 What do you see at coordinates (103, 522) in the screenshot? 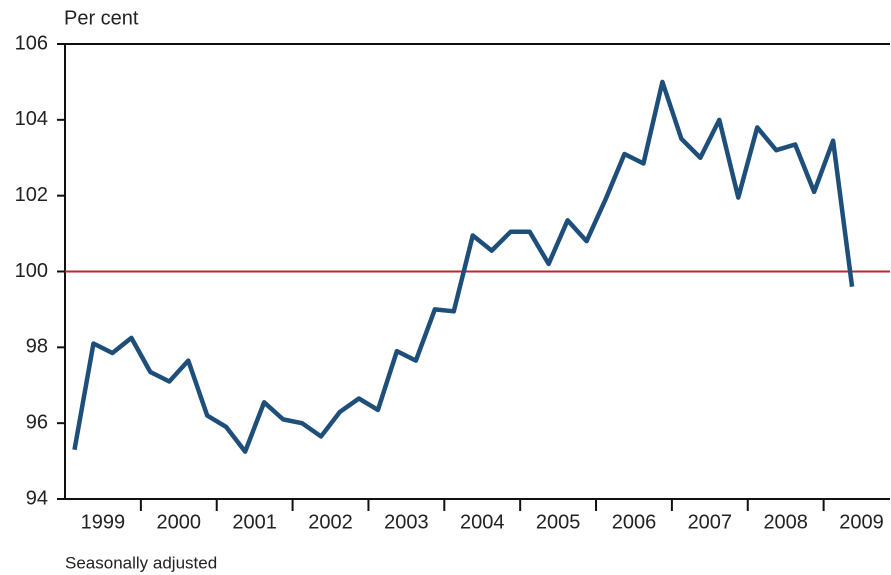
I see `x-tick-label: 1999` at bounding box center [103, 522].